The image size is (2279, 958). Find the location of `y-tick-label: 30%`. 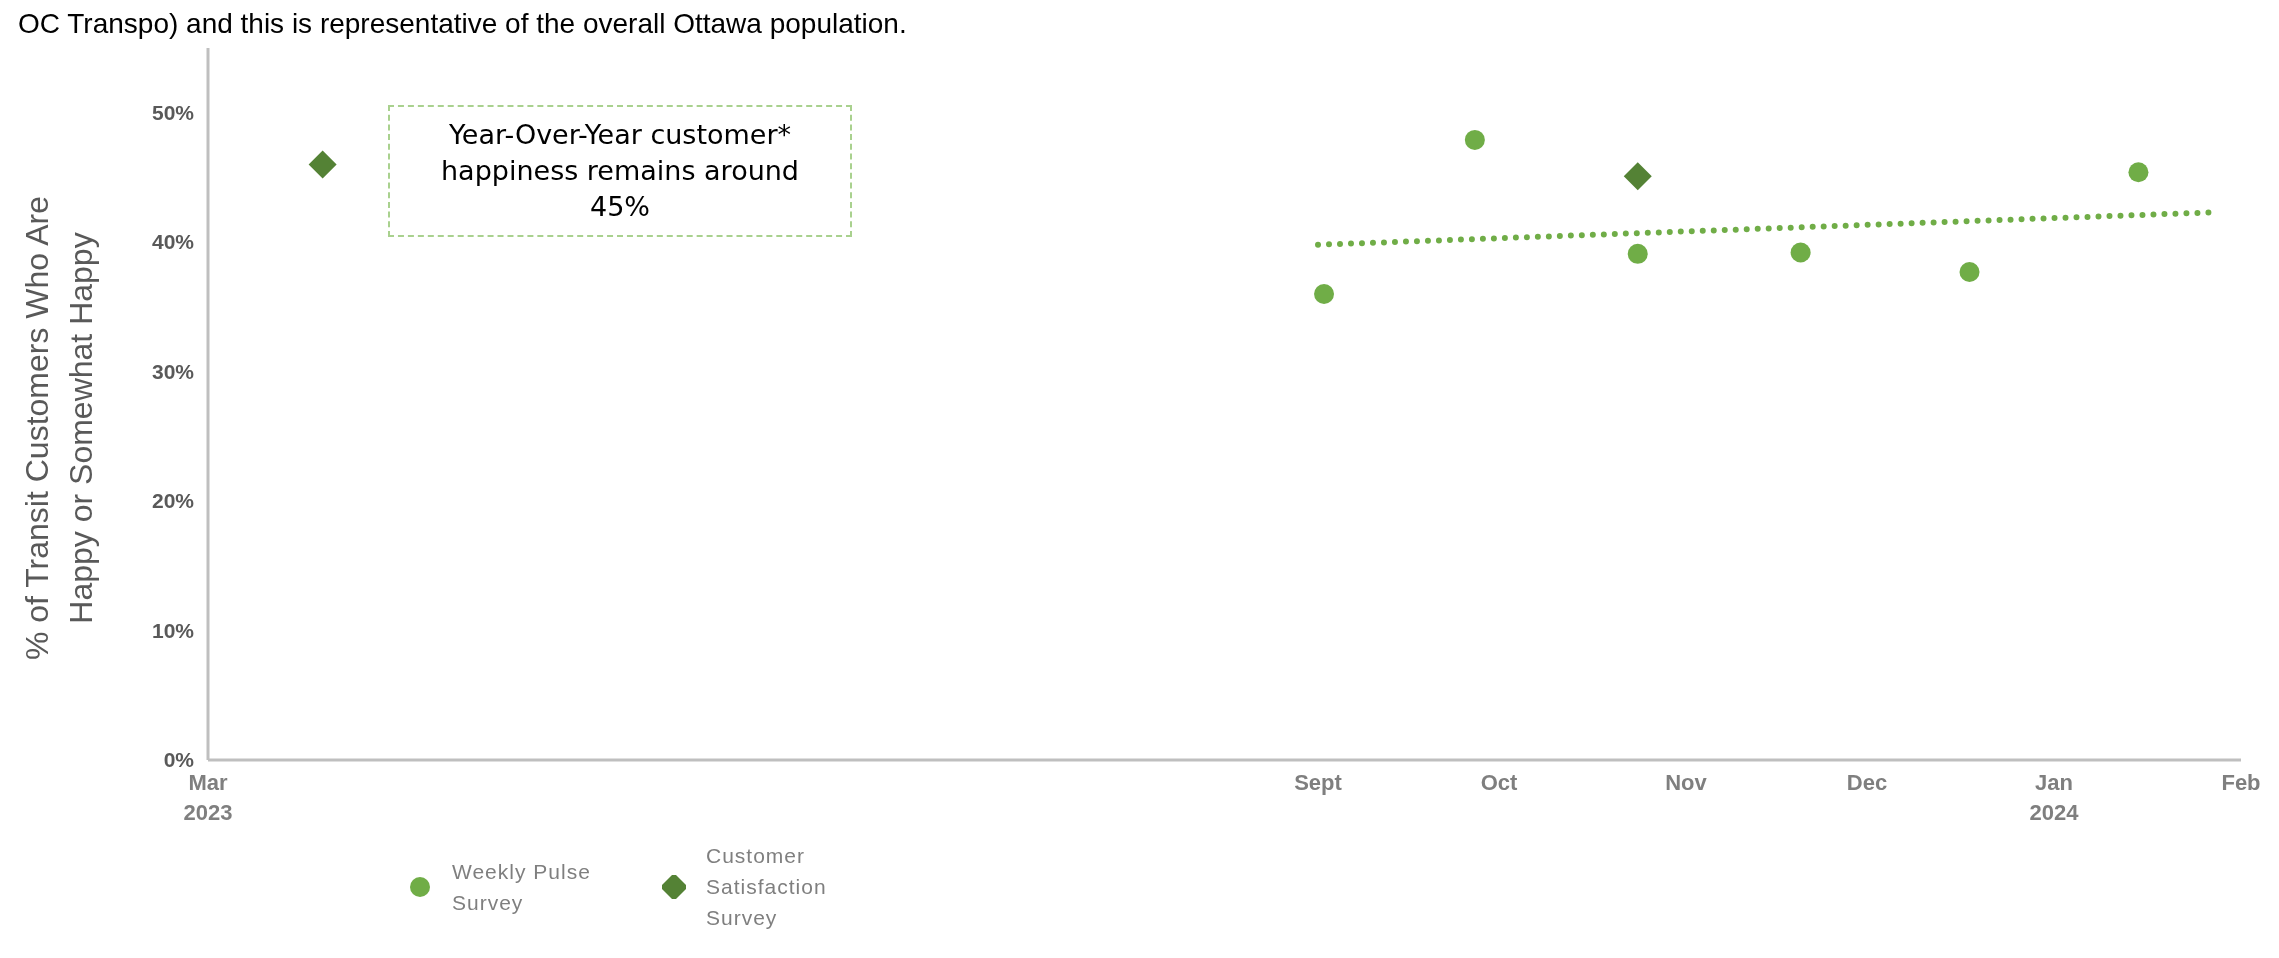

y-tick-label: 30% is located at coordinates (173, 371).